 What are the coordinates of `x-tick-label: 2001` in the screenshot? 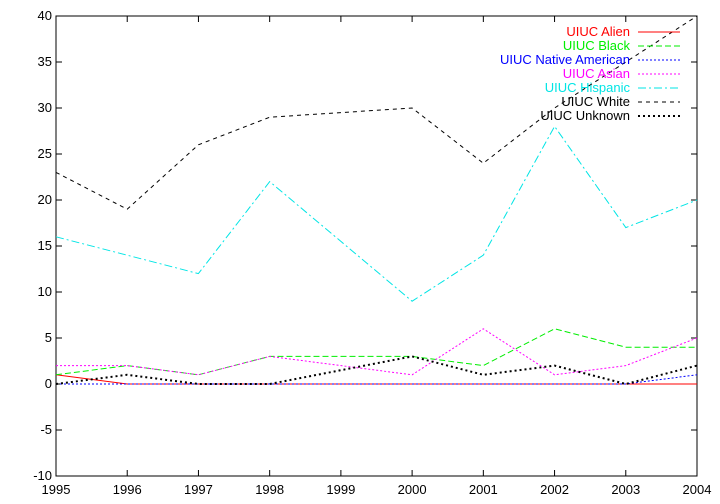 It's located at (483, 489).